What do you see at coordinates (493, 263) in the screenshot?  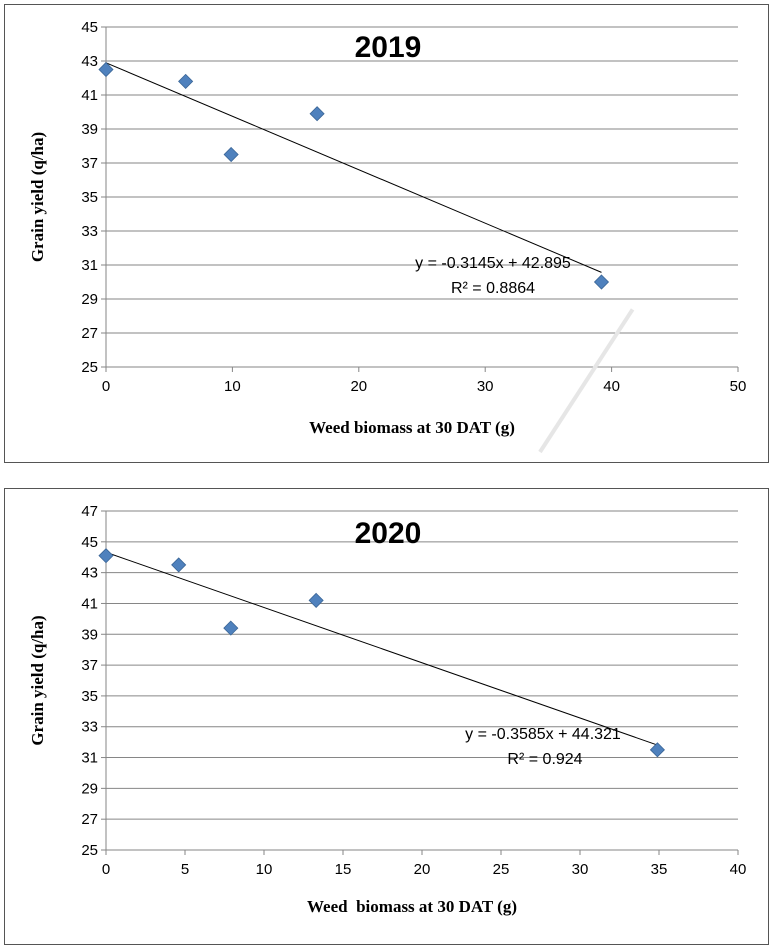 I see `trendline-equation: y = -0.3145x + 42.895` at bounding box center [493, 263].